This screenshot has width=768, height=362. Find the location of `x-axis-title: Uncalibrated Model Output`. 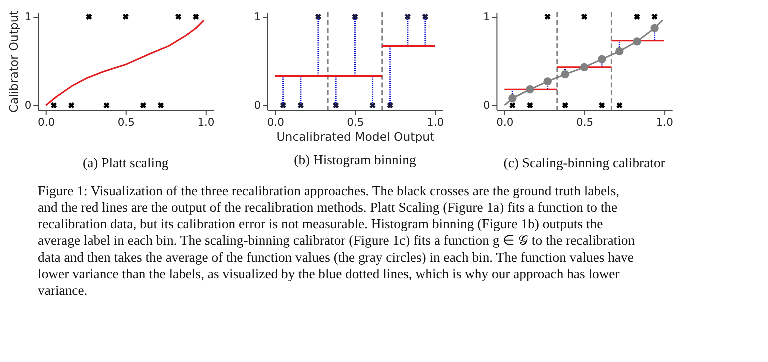

x-axis-title: Uncalibrated Model Output is located at coordinates (356, 137).